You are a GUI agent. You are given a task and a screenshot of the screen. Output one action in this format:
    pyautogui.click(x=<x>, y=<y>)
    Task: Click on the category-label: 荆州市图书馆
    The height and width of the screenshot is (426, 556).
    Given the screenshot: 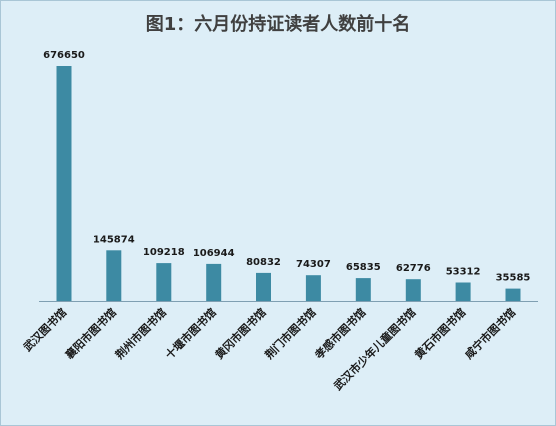 What is the action you would take?
    pyautogui.click(x=140, y=333)
    